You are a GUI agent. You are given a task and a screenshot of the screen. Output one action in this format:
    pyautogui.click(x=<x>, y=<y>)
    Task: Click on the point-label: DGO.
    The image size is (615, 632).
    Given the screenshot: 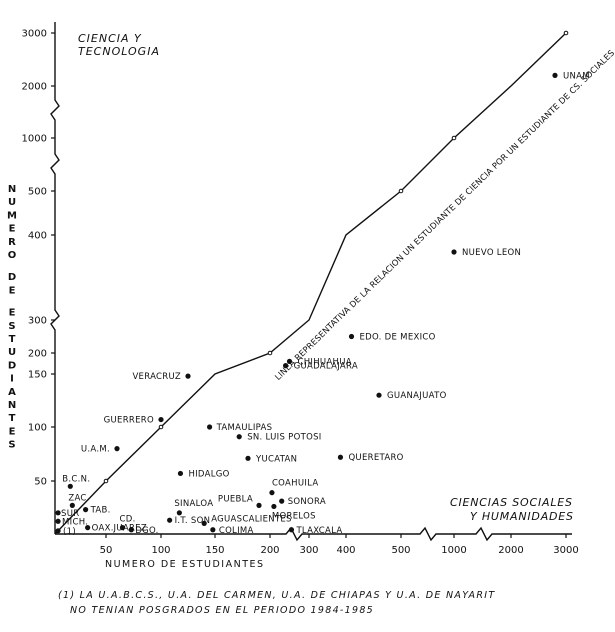 What is the action you would take?
    pyautogui.click(x=146, y=531)
    